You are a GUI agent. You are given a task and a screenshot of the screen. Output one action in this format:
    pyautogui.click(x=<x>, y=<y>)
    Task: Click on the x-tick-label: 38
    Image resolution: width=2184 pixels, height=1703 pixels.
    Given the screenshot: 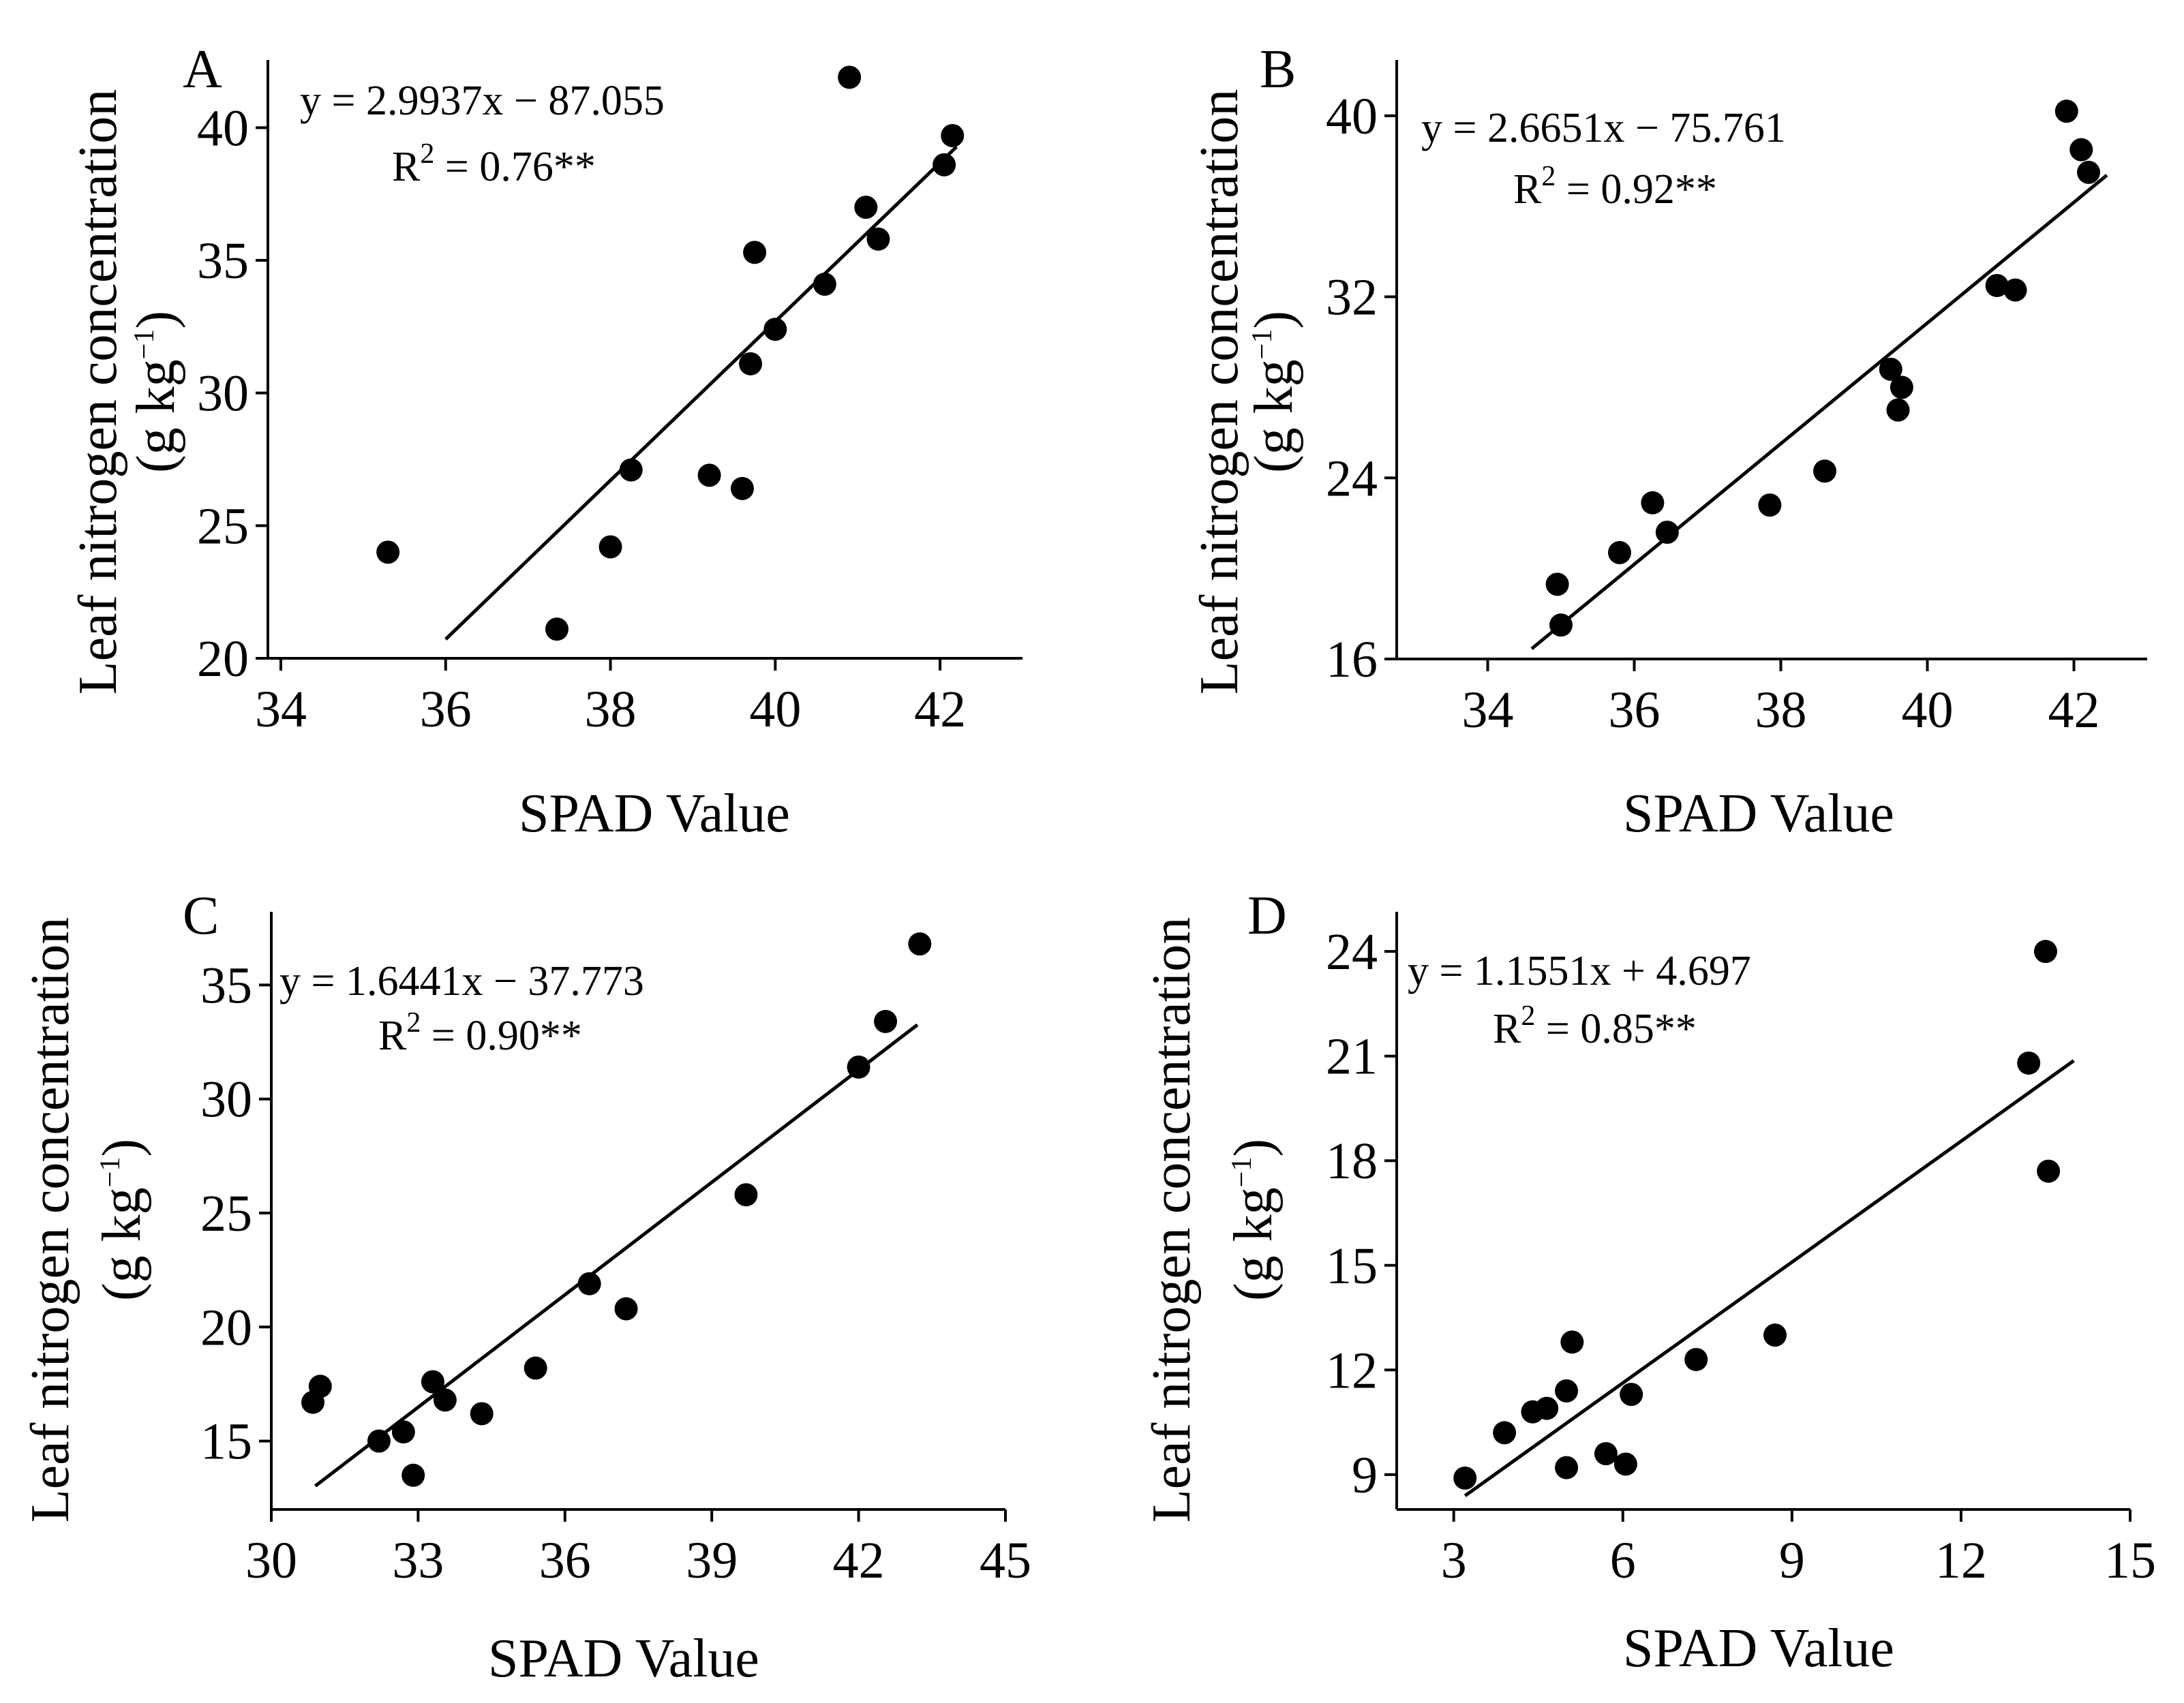 What is the action you would take?
    pyautogui.click(x=1781, y=710)
    